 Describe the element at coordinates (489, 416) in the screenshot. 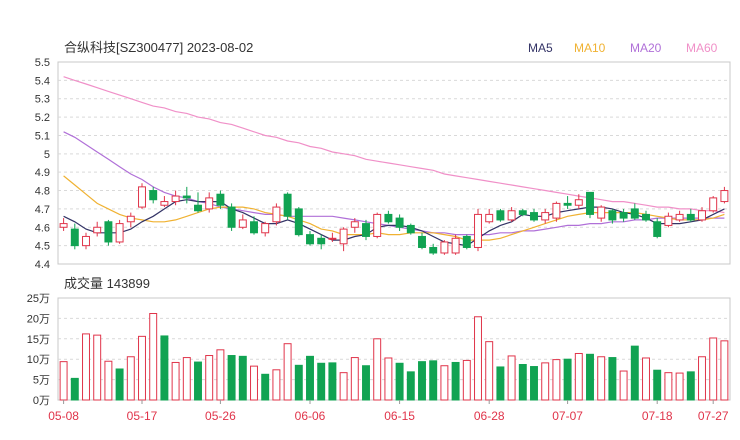

I see `x-tick-label: 06-28` at that location.